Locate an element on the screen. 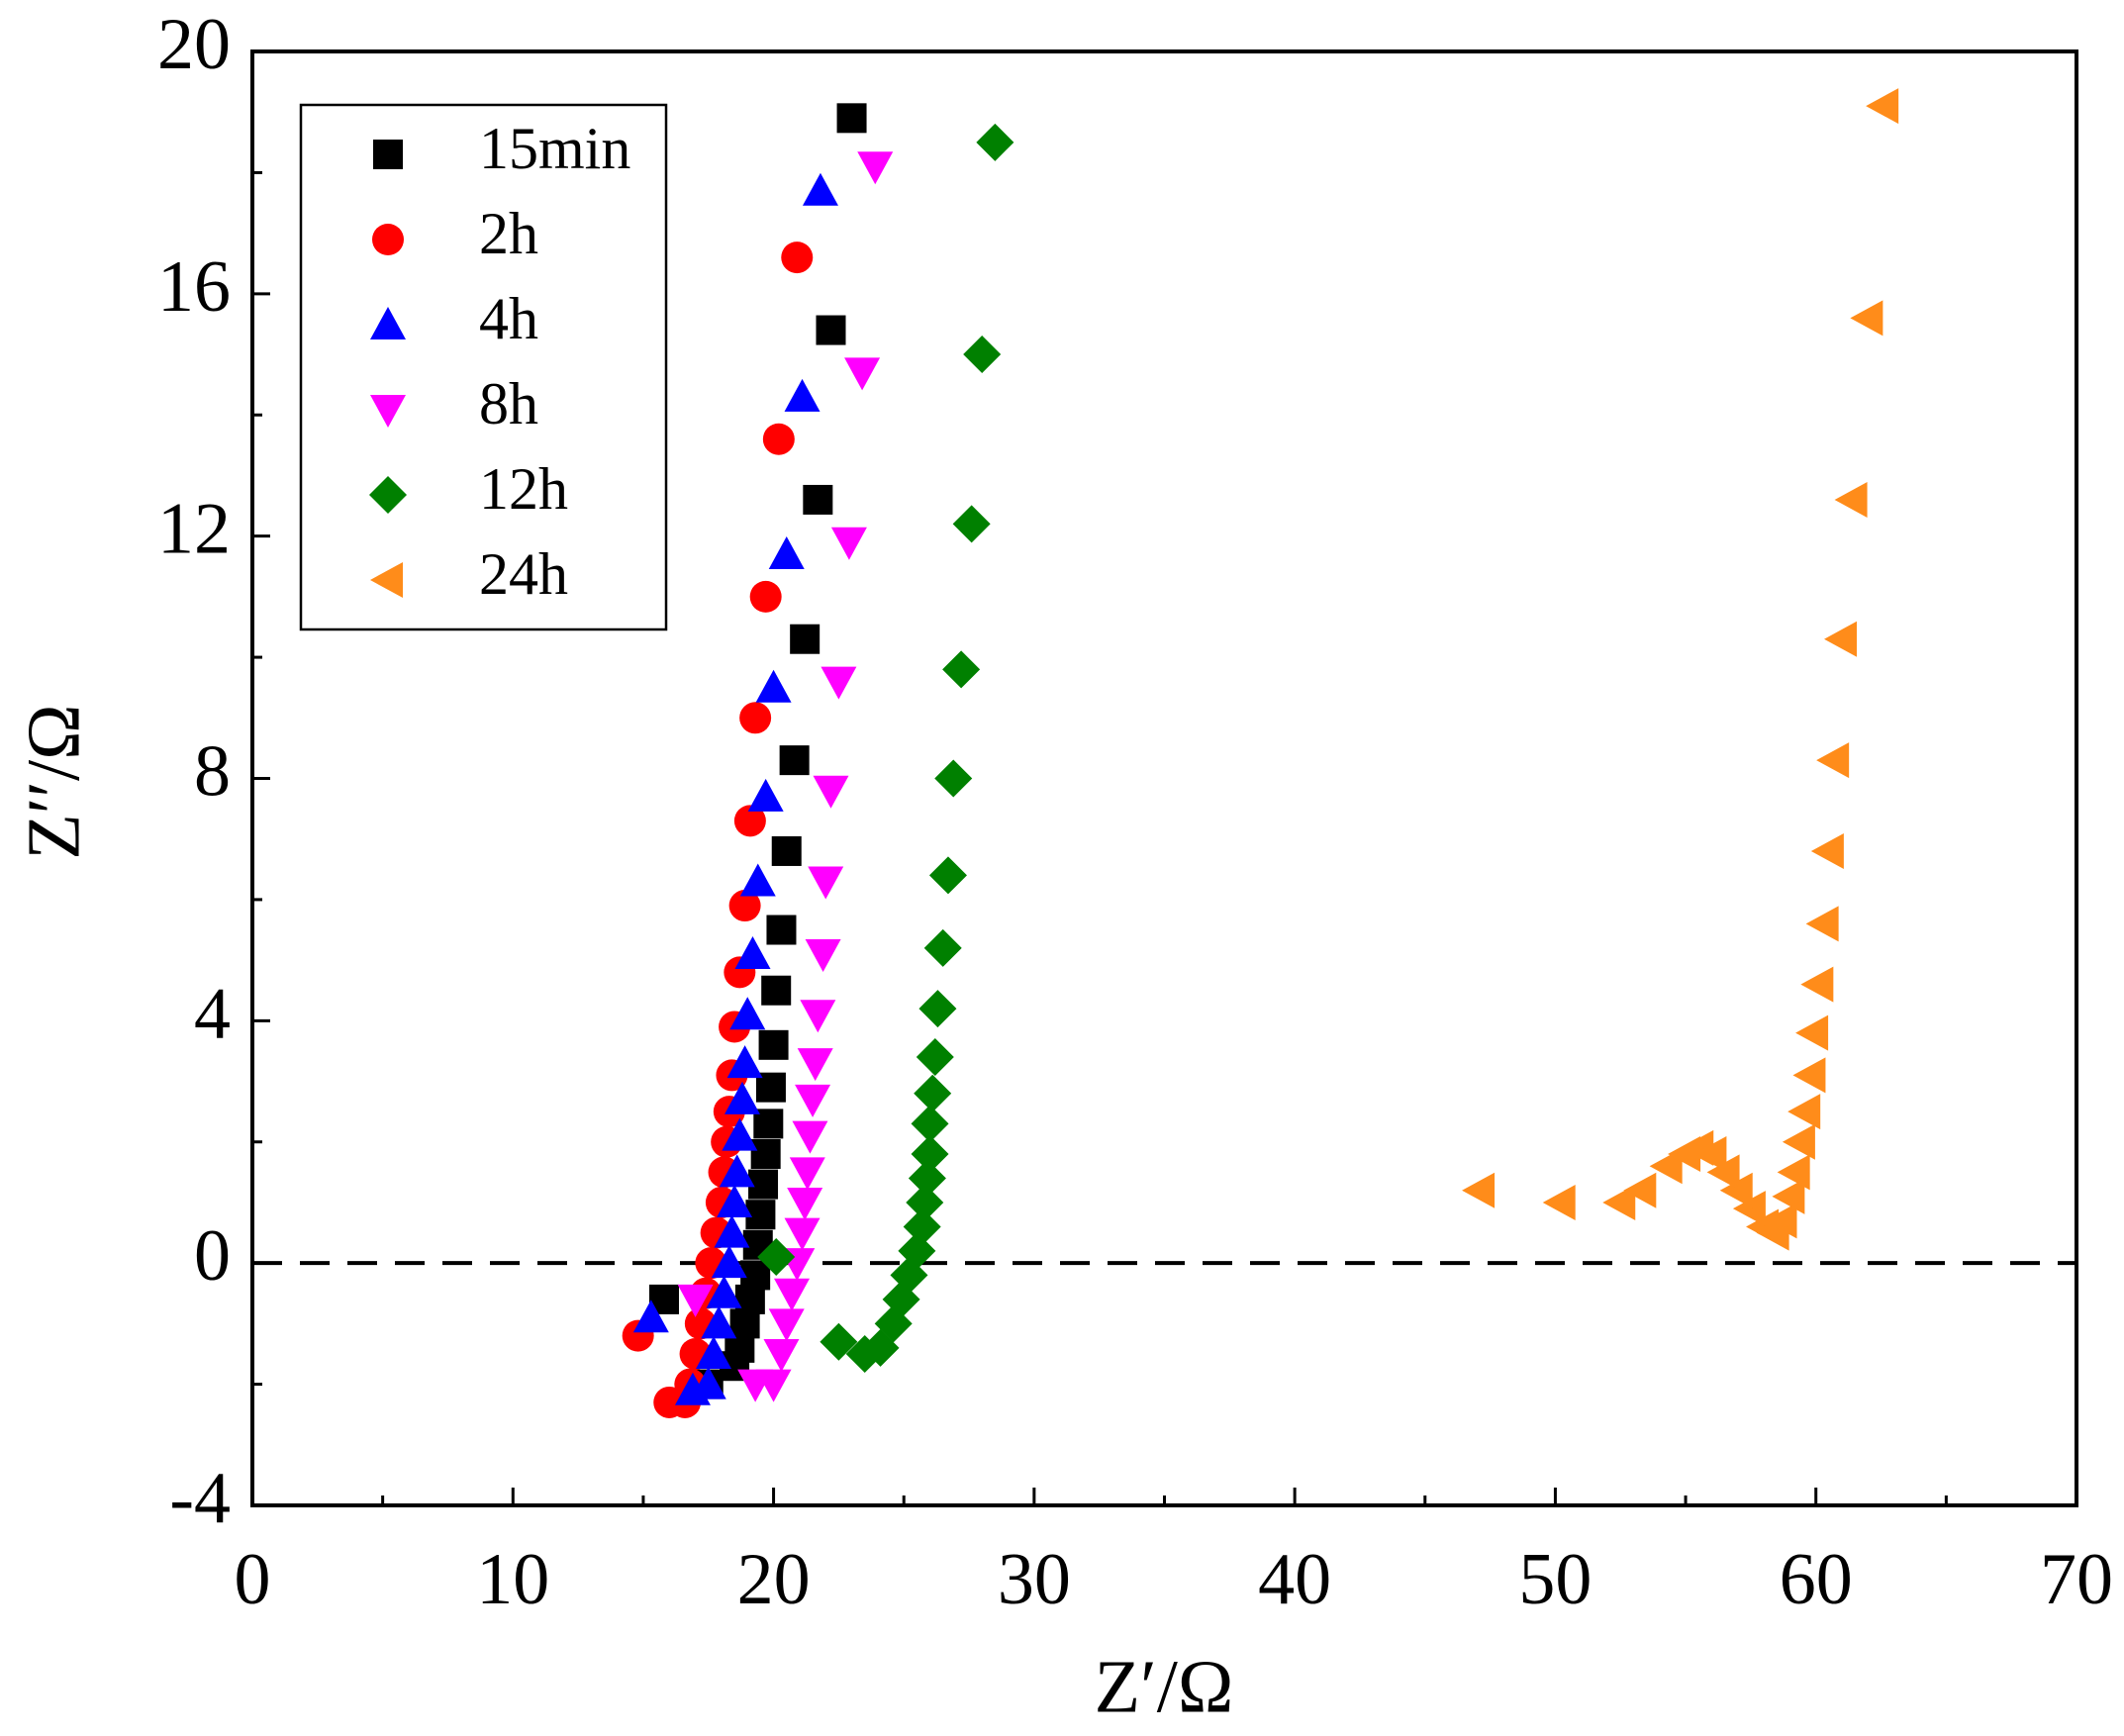 This screenshot has width=2124, height=1736. x-tick-label: 30 is located at coordinates (1034, 1579).